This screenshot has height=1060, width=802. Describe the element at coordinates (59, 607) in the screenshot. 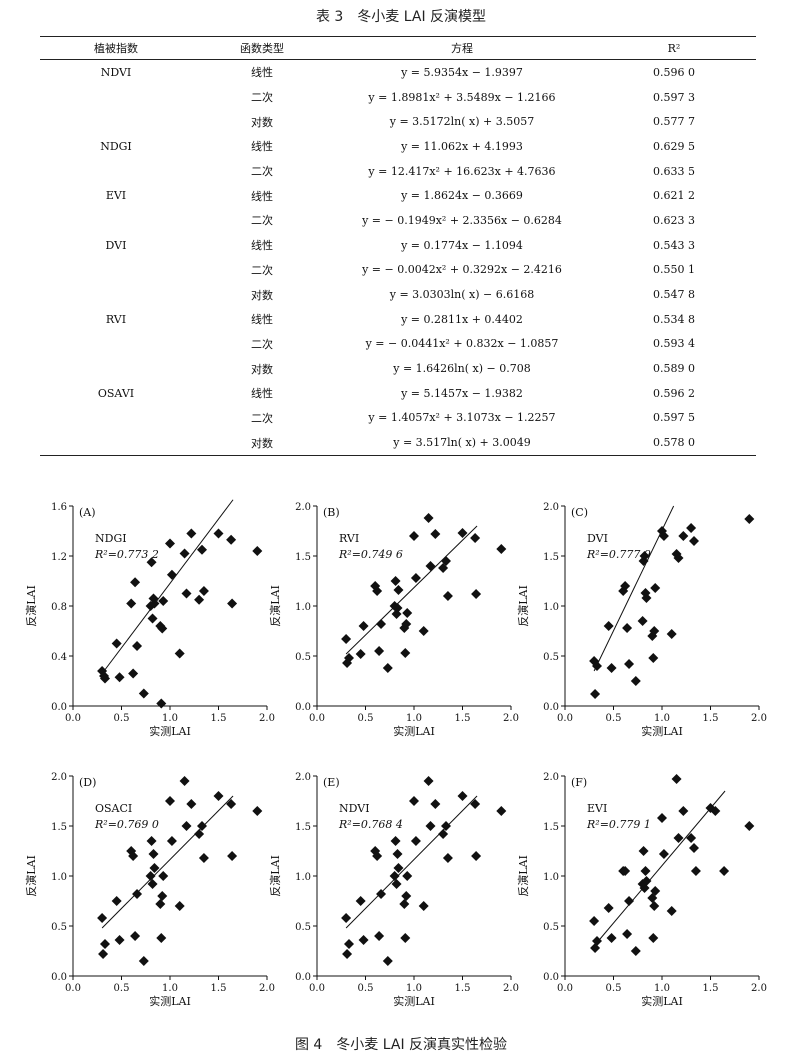

I see `y-tick-label: 0.8` at that location.